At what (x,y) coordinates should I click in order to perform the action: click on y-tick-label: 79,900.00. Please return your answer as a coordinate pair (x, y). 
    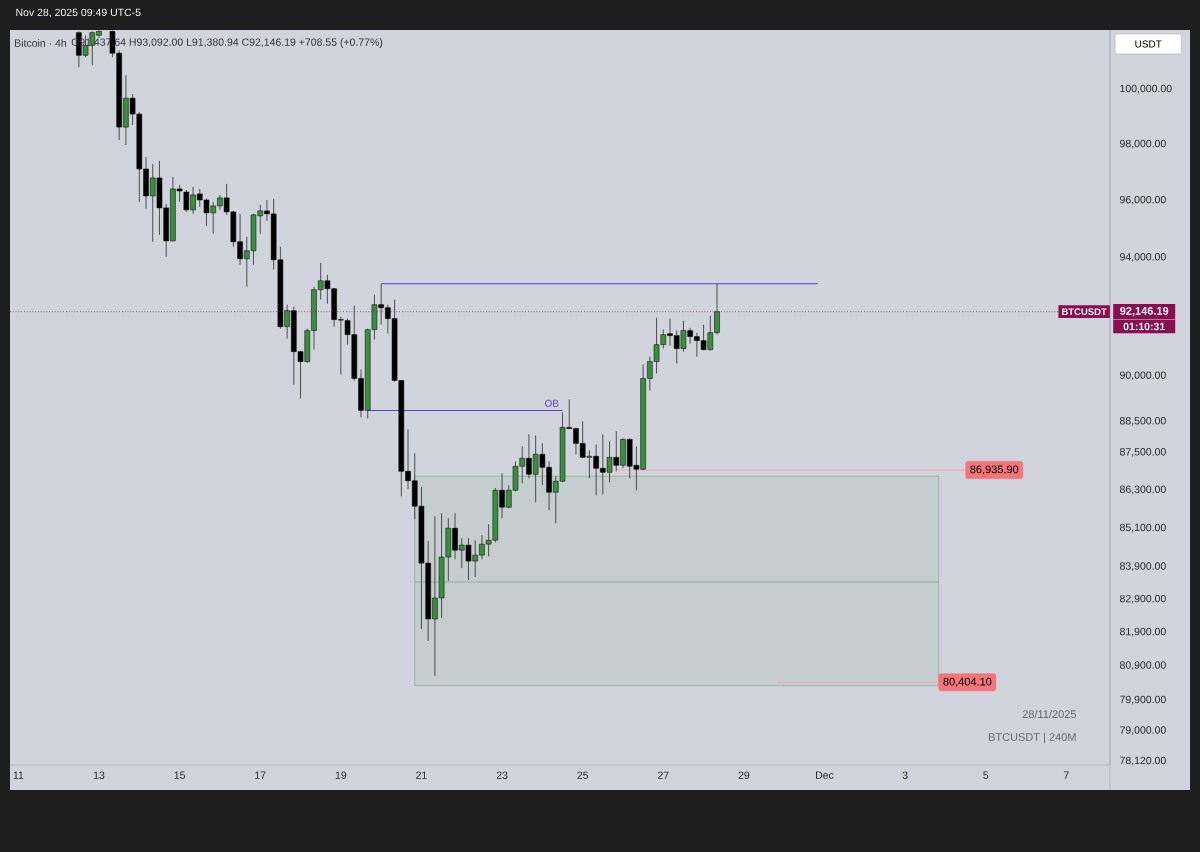
    Looking at the image, I should click on (1143, 700).